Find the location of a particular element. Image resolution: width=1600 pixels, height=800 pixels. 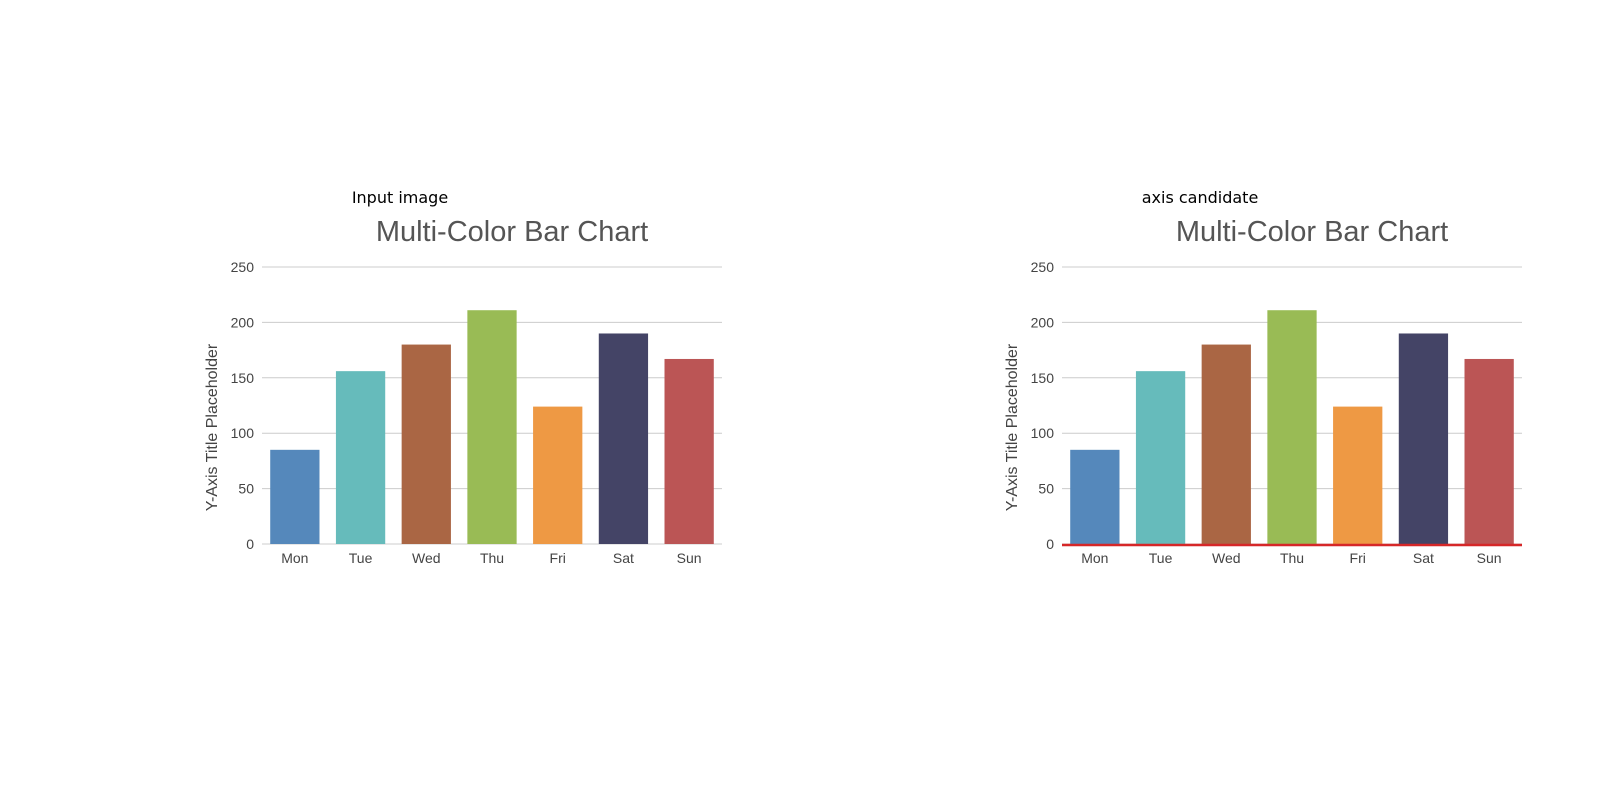

panel-caption: Input image is located at coordinates (400, 197).